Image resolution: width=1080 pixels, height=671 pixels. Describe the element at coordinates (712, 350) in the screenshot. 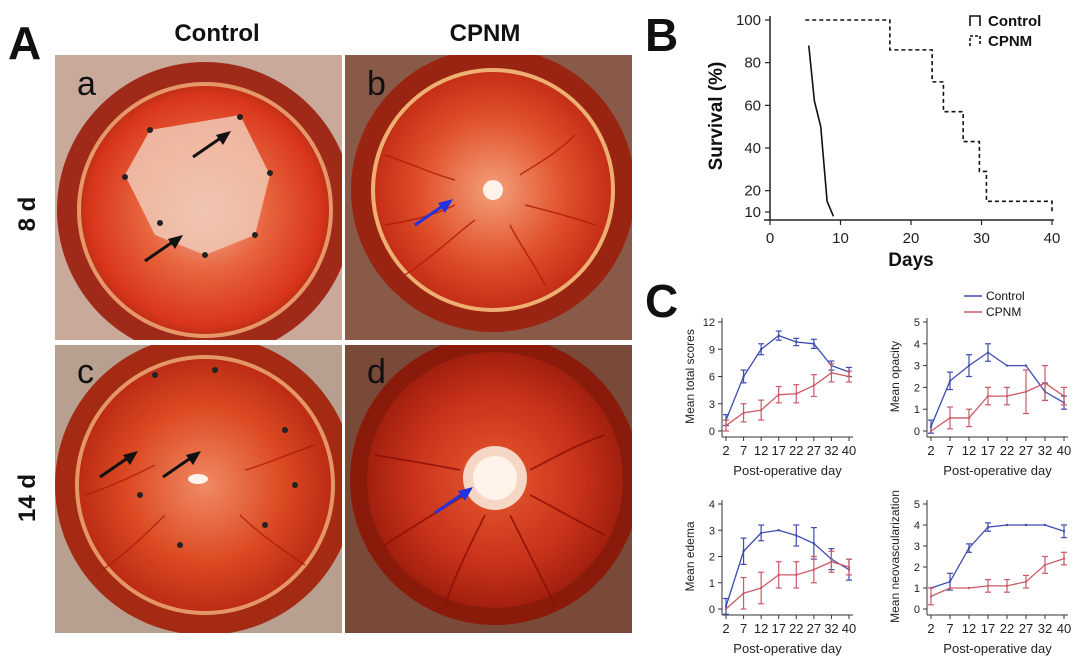

I see `y-tick-label: 9` at that location.